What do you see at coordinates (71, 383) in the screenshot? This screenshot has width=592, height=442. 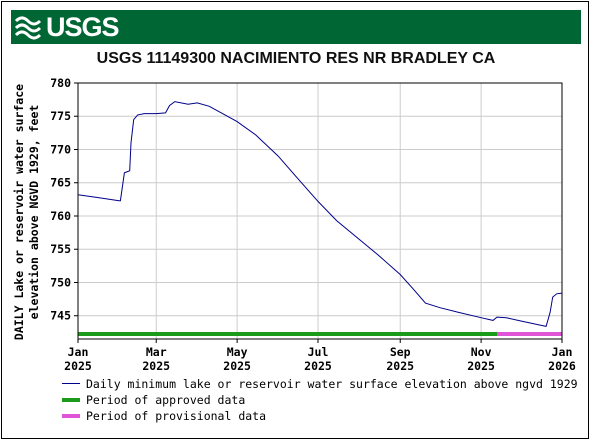 I see `legend-series-swatch` at bounding box center [71, 383].